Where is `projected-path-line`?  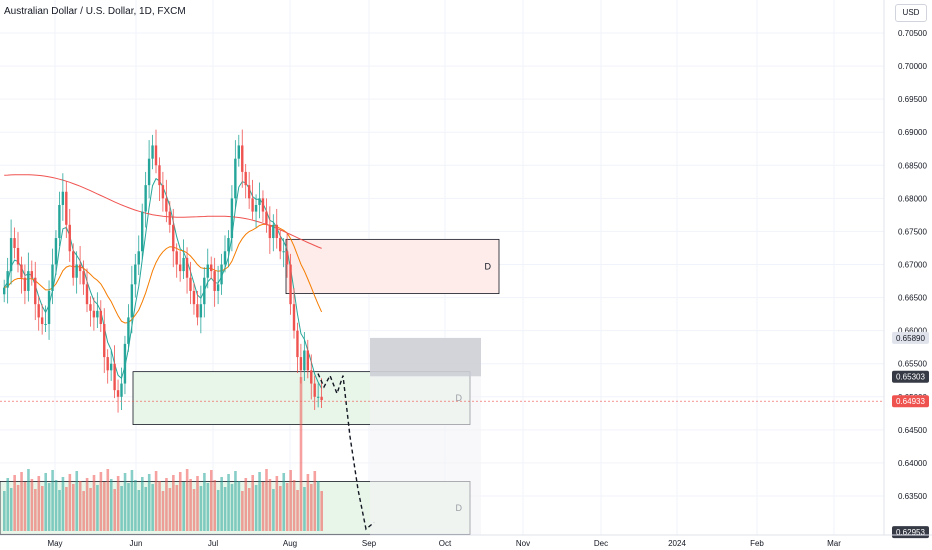 projected-path-line is located at coordinates (346, 452).